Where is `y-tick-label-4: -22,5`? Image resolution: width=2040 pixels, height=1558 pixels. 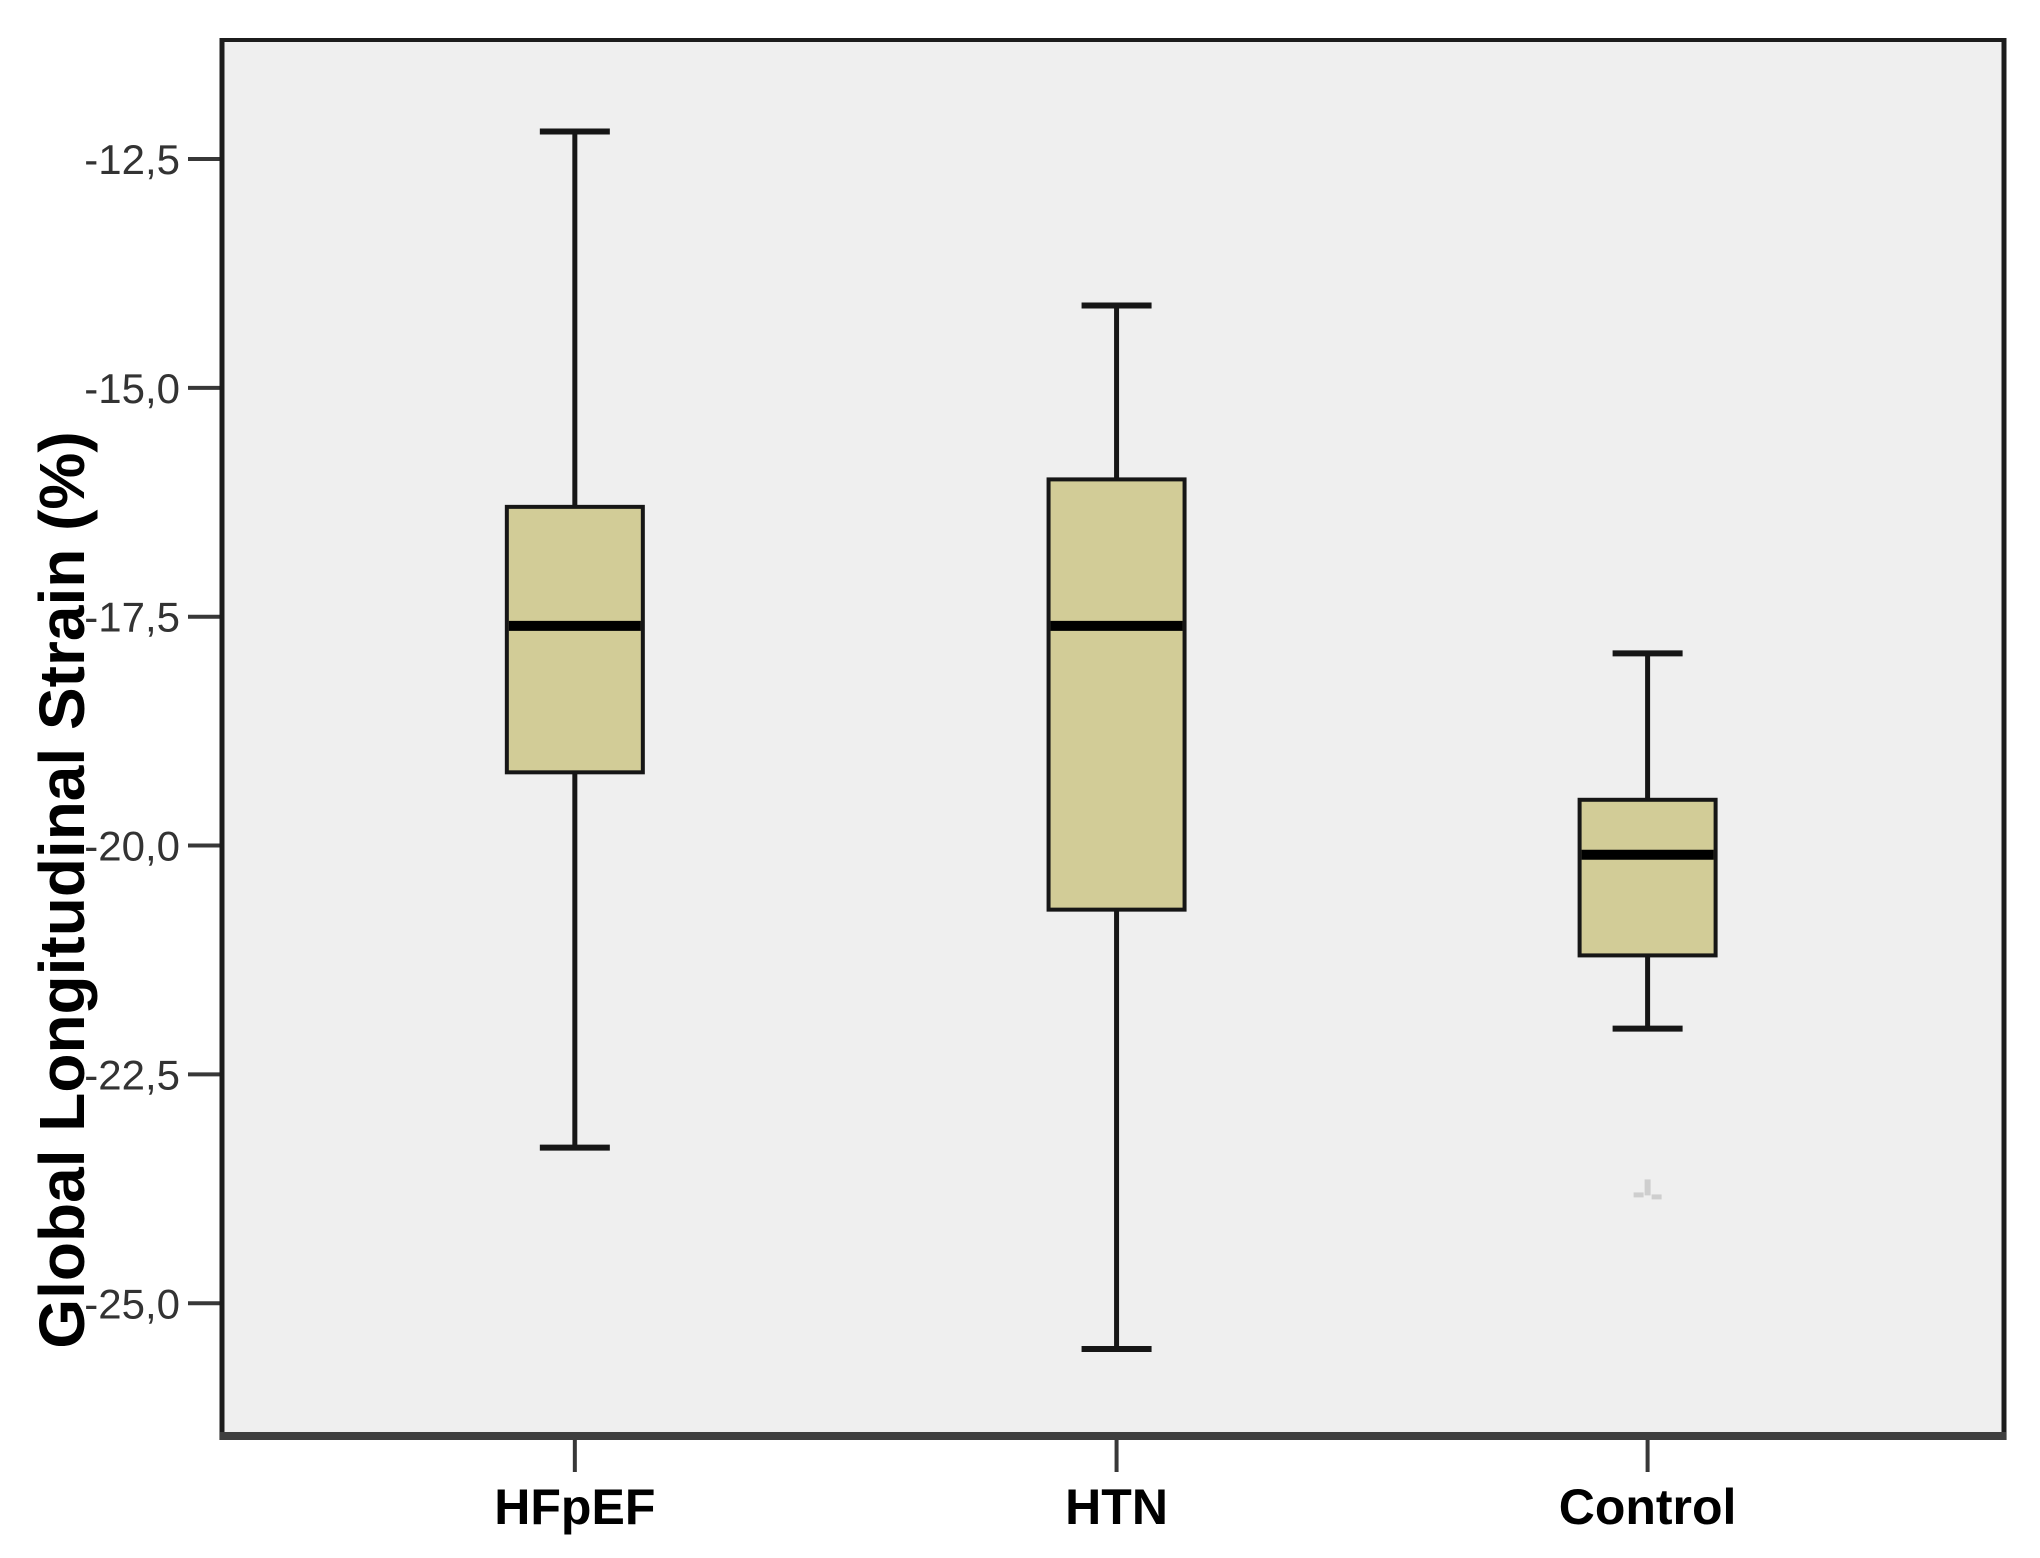 y-tick-label-4: -22,5 is located at coordinates (132, 1074).